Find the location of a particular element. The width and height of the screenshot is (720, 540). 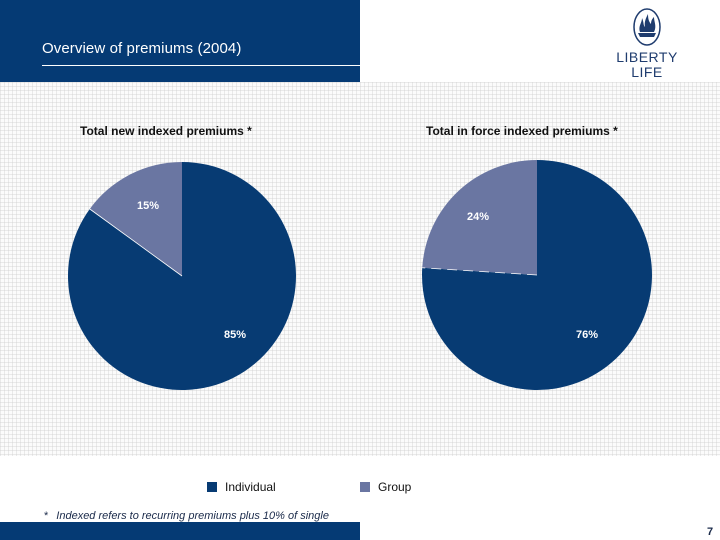

liberty-life-logo: LIBERTY LIFE is located at coordinates (647, 44).